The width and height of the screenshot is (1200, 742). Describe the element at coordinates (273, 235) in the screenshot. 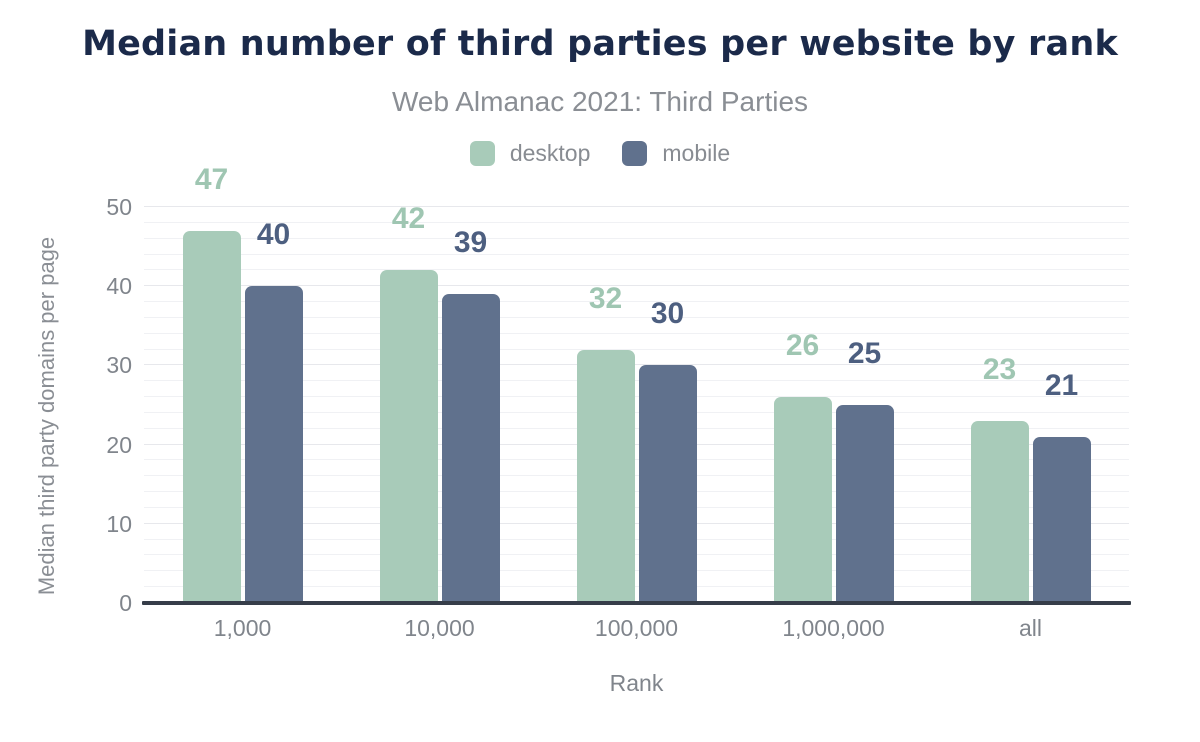

I see `bar-value-label-mobile: 40` at that location.